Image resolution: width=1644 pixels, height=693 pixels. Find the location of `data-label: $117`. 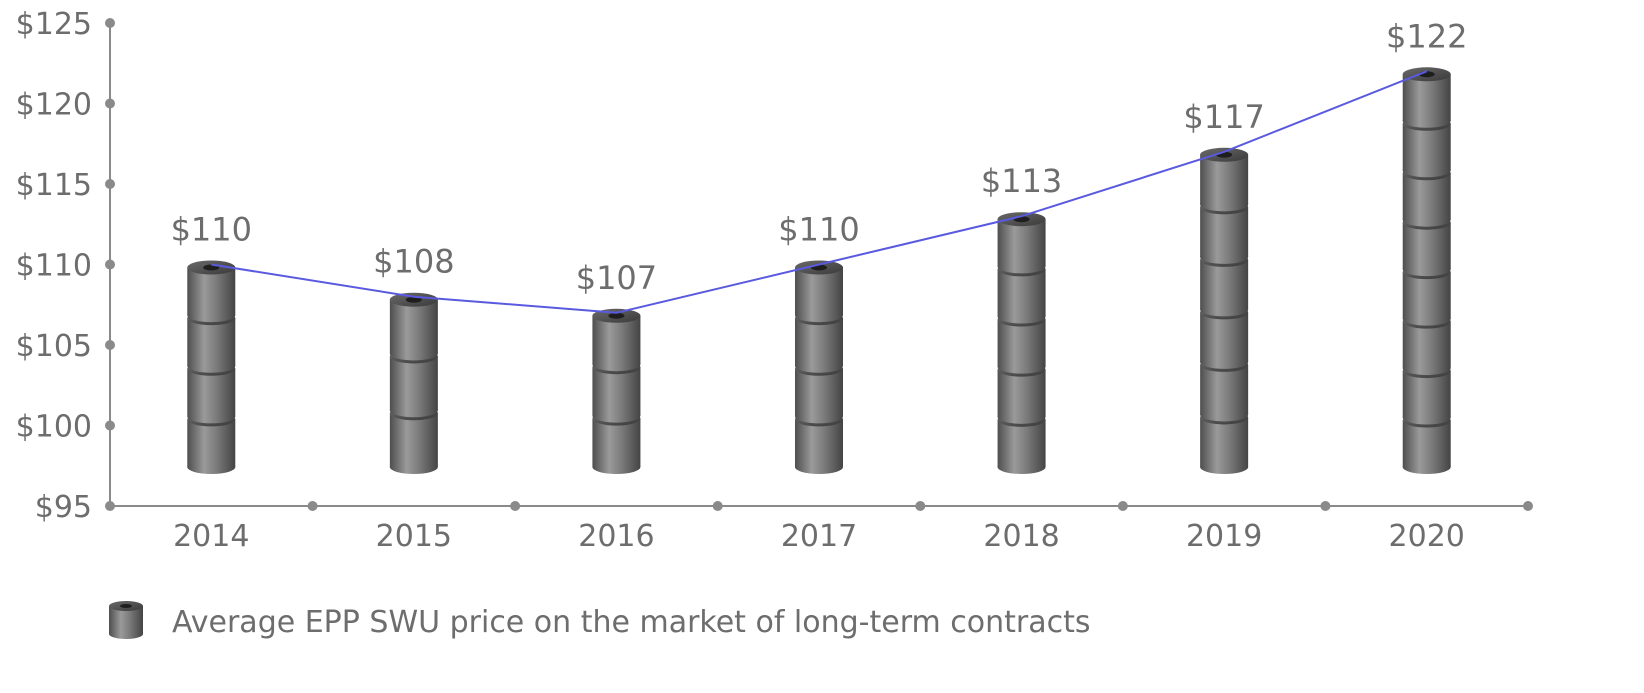

data-label: $117 is located at coordinates (1223, 117).